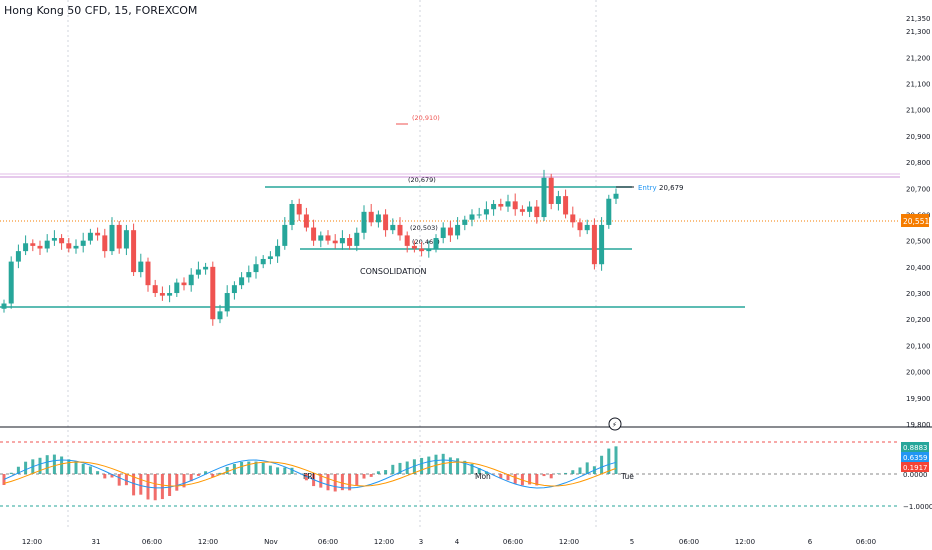  Describe the element at coordinates (915, 475) in the screenshot. I see `indicator-axis-zero: 0.0000` at that location.